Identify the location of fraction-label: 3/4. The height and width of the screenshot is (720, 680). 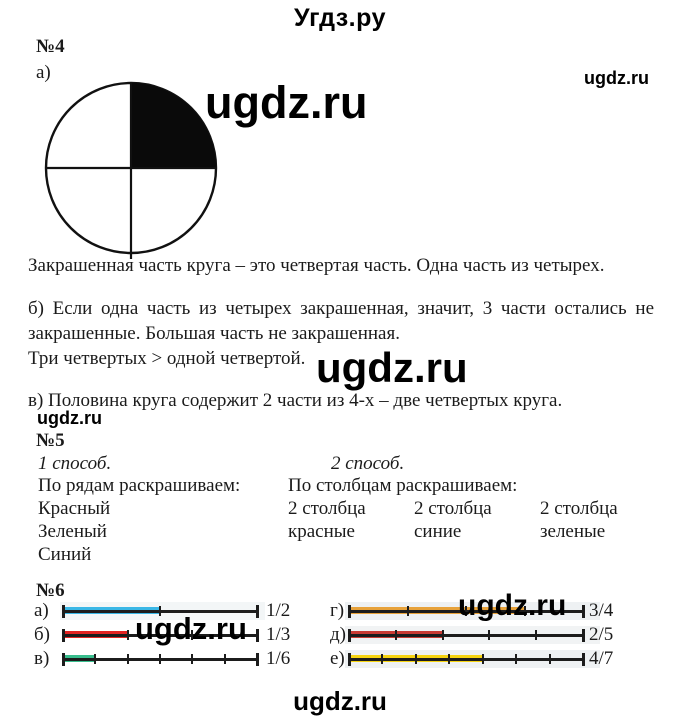
(601, 610).